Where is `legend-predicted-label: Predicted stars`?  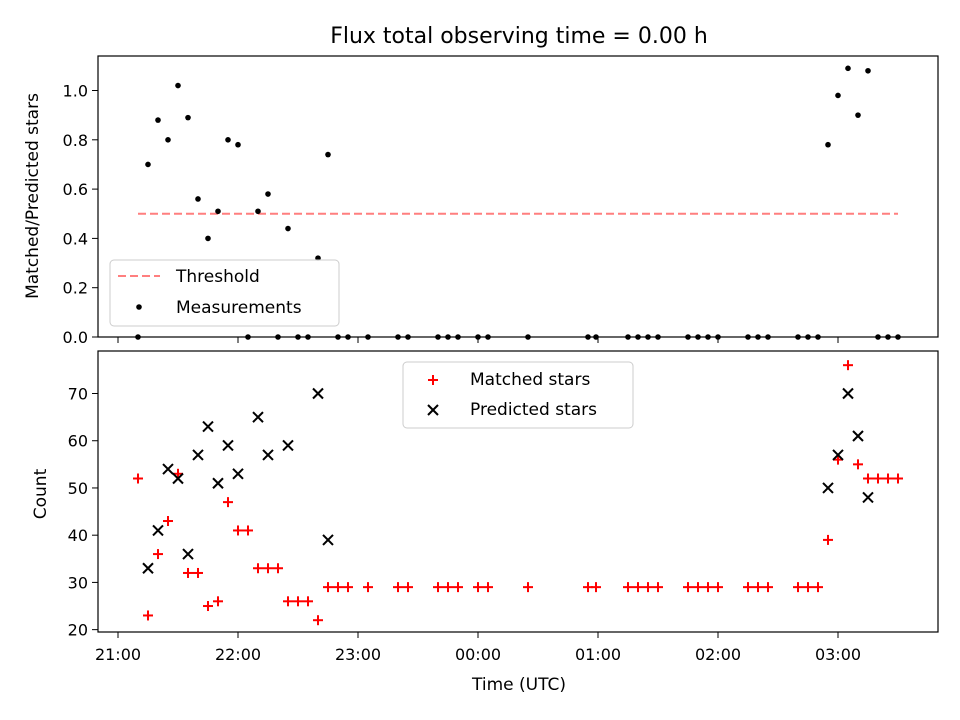 legend-predicted-label: Predicted stars is located at coordinates (533, 410).